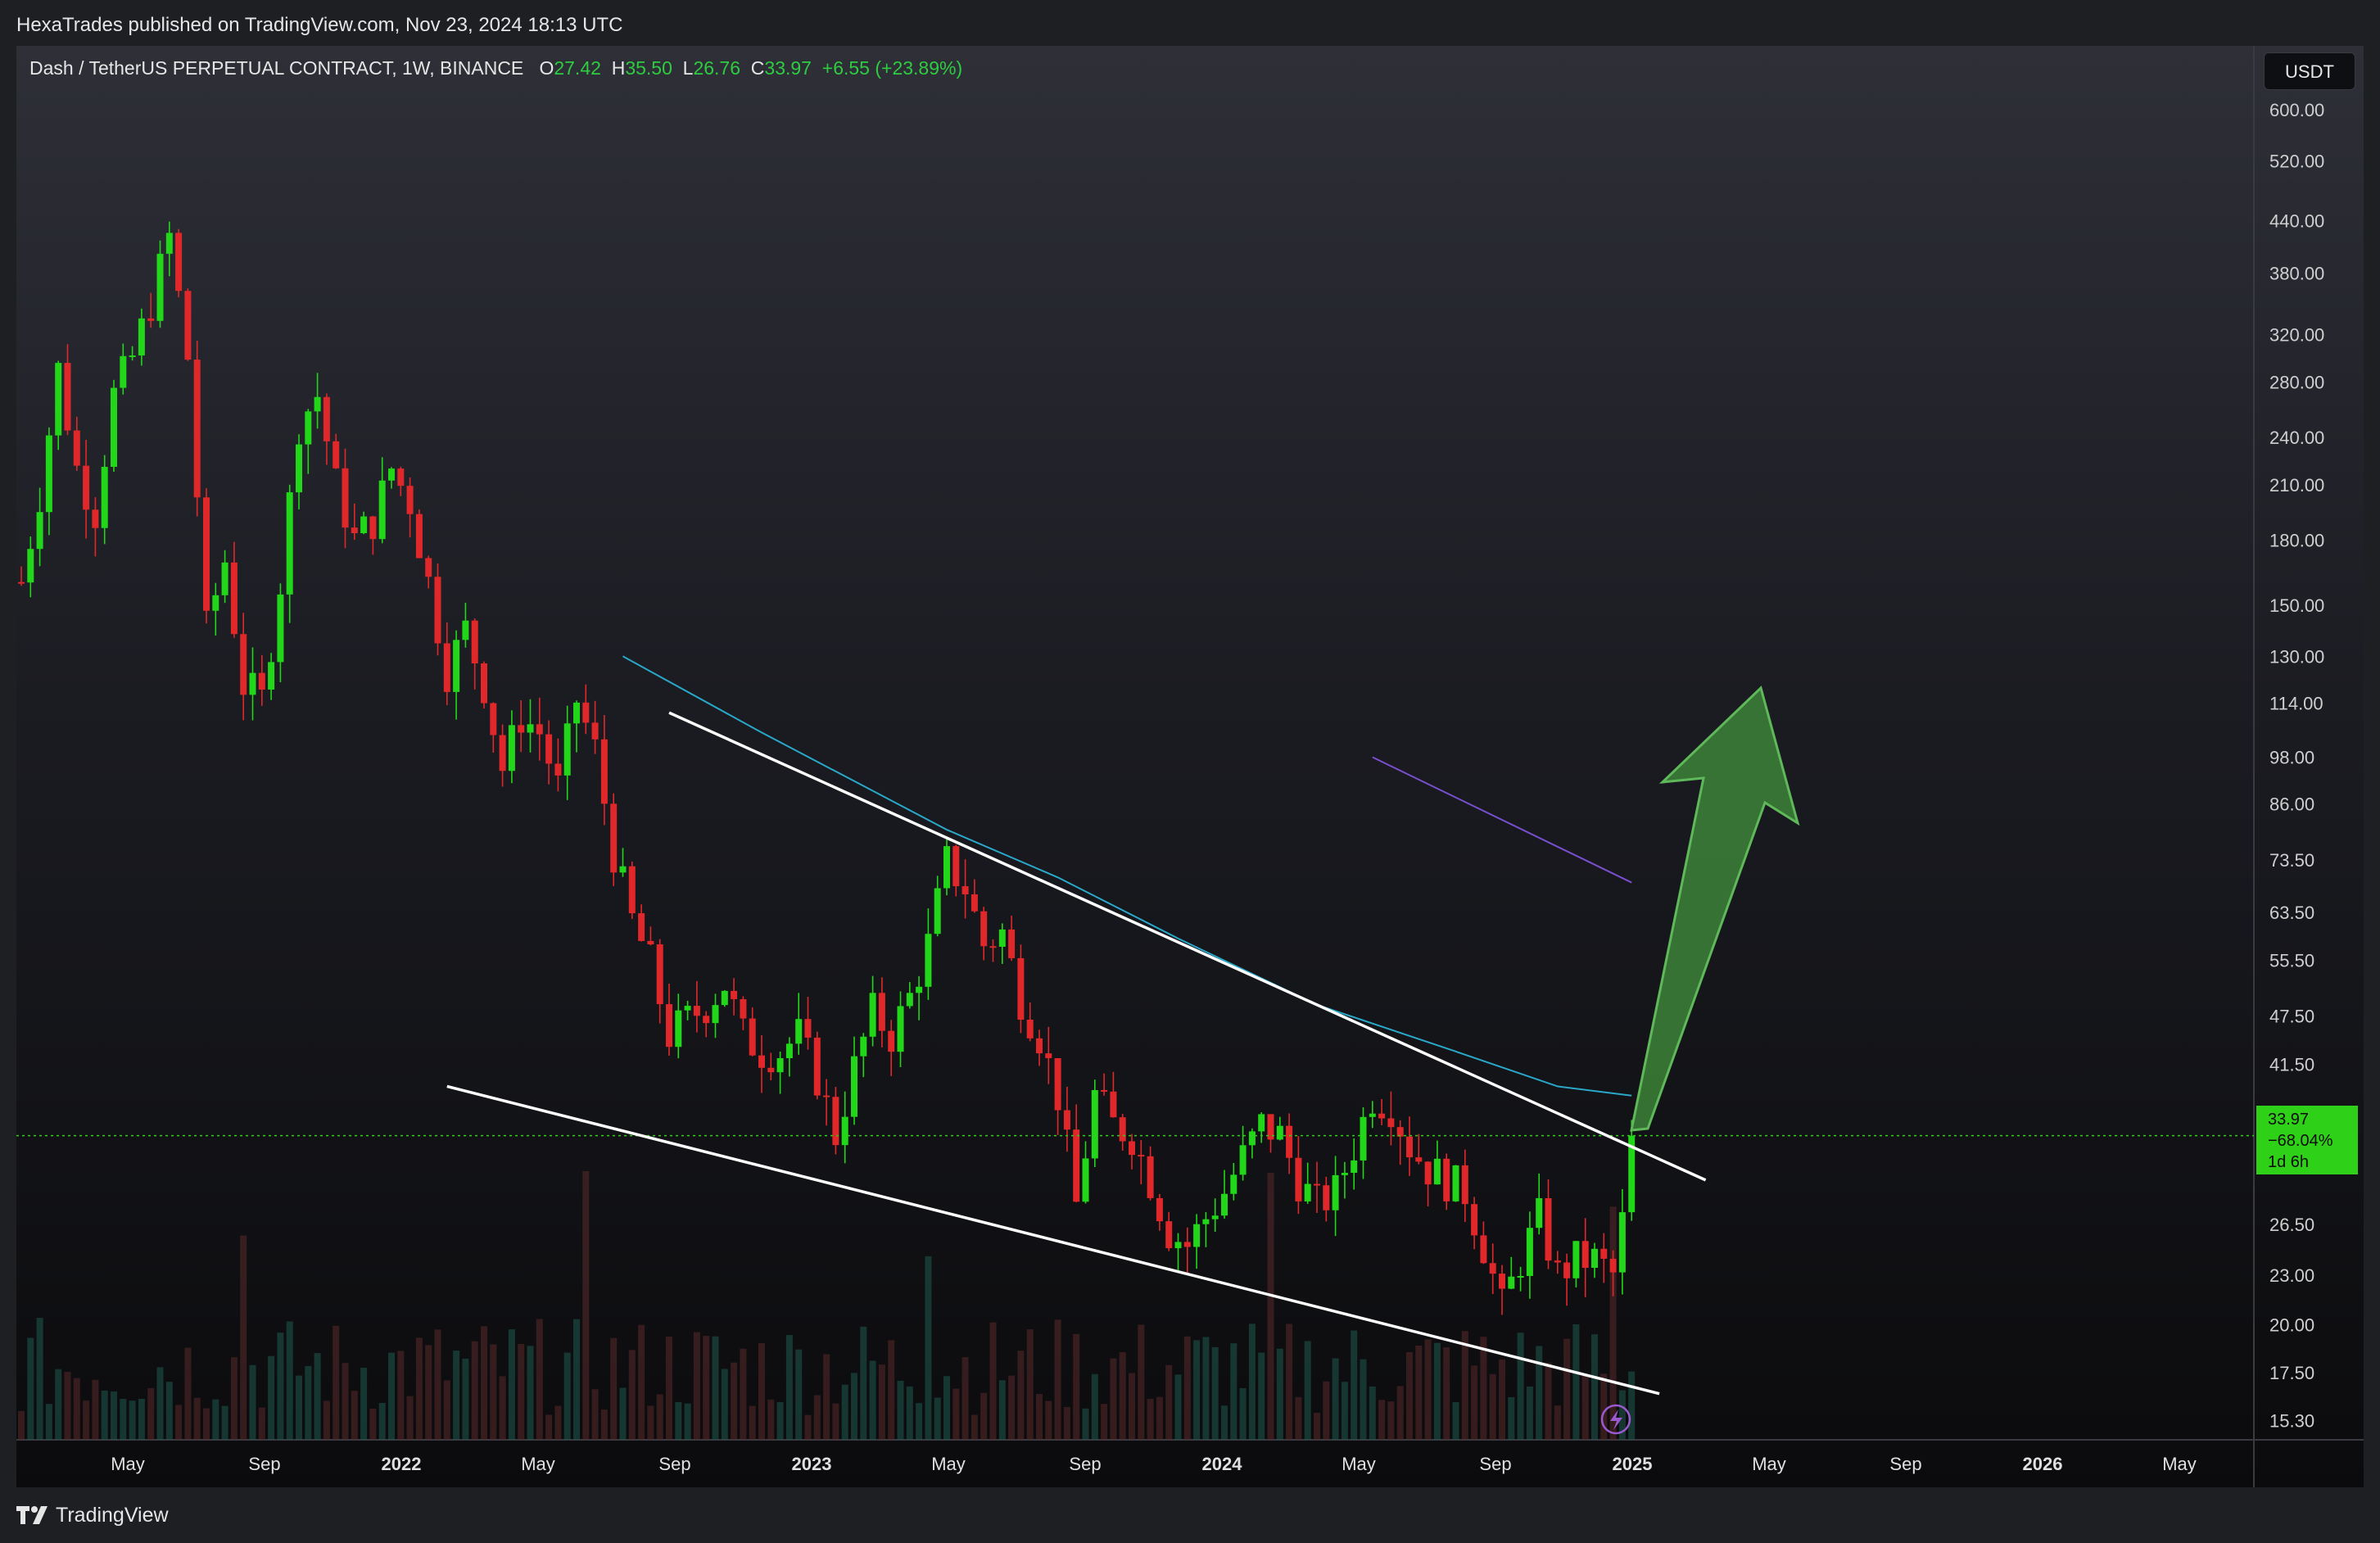 The image size is (2380, 1543). What do you see at coordinates (32, 1515) in the screenshot?
I see `tradingview-logo-icon` at bounding box center [32, 1515].